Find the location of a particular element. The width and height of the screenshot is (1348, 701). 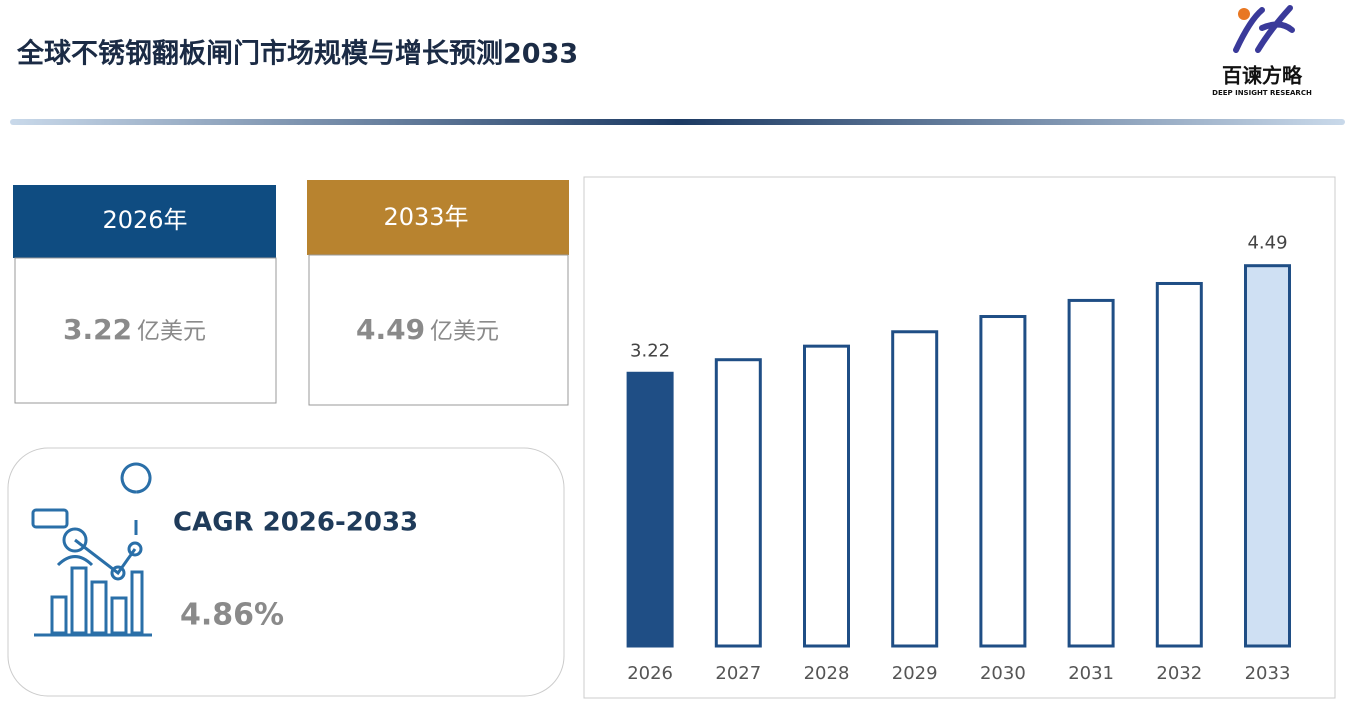

x-tick-label: 2030 is located at coordinates (1003, 673).